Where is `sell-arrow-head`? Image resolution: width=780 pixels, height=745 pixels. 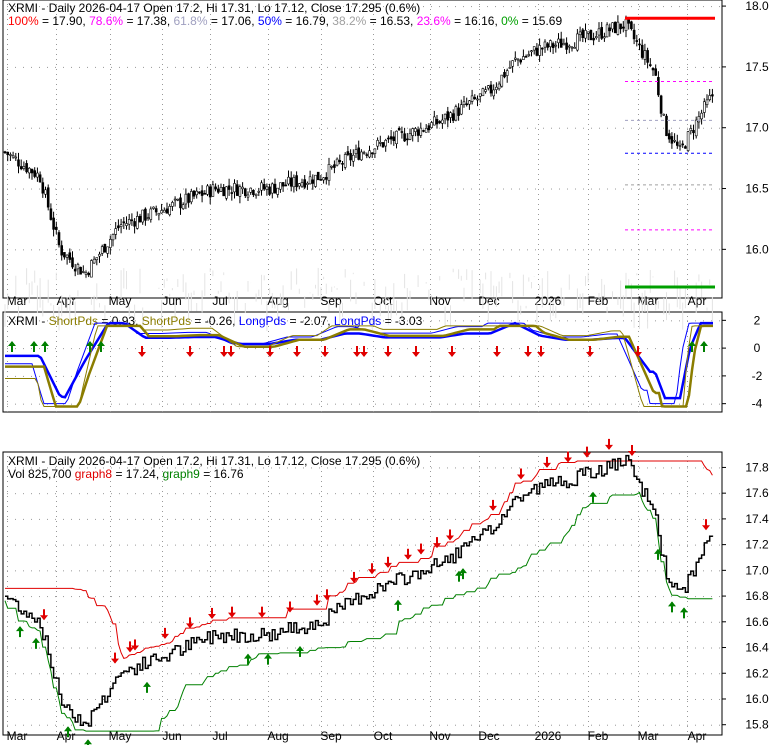 sell-arrow-head is located at coordinates (452, 354).